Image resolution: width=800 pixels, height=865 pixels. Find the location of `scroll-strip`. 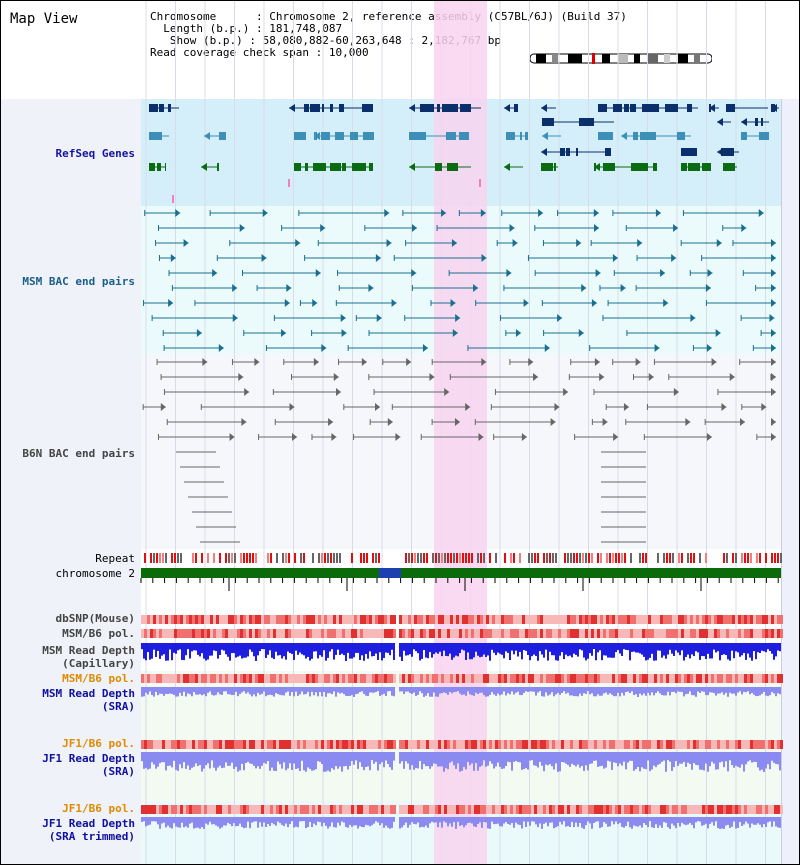

scroll-strip is located at coordinates (790, 481).